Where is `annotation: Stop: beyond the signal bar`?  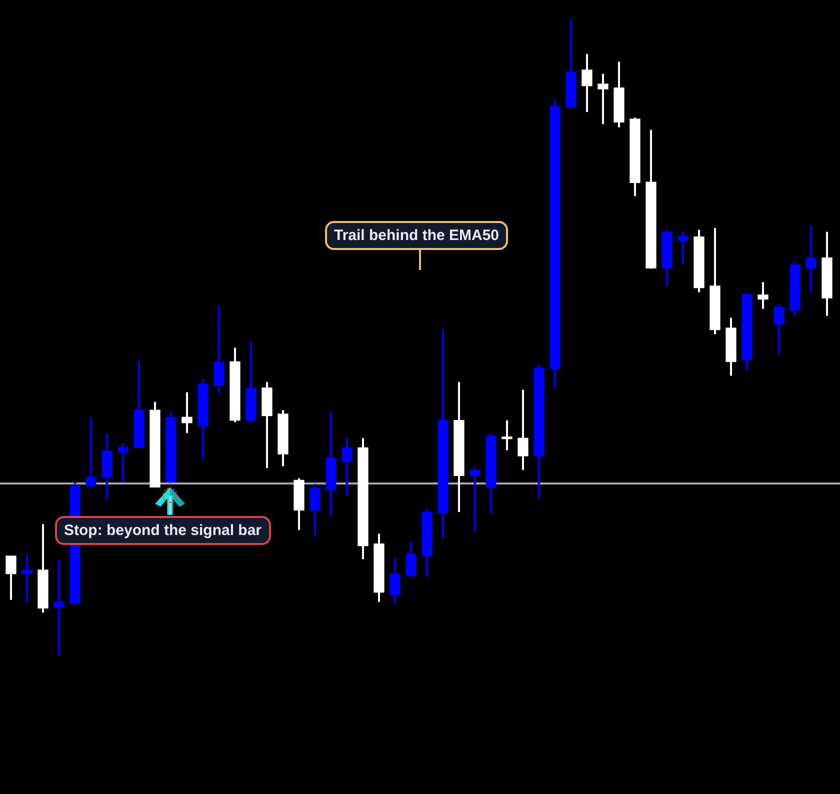 annotation: Stop: beyond the signal bar is located at coordinates (163, 530).